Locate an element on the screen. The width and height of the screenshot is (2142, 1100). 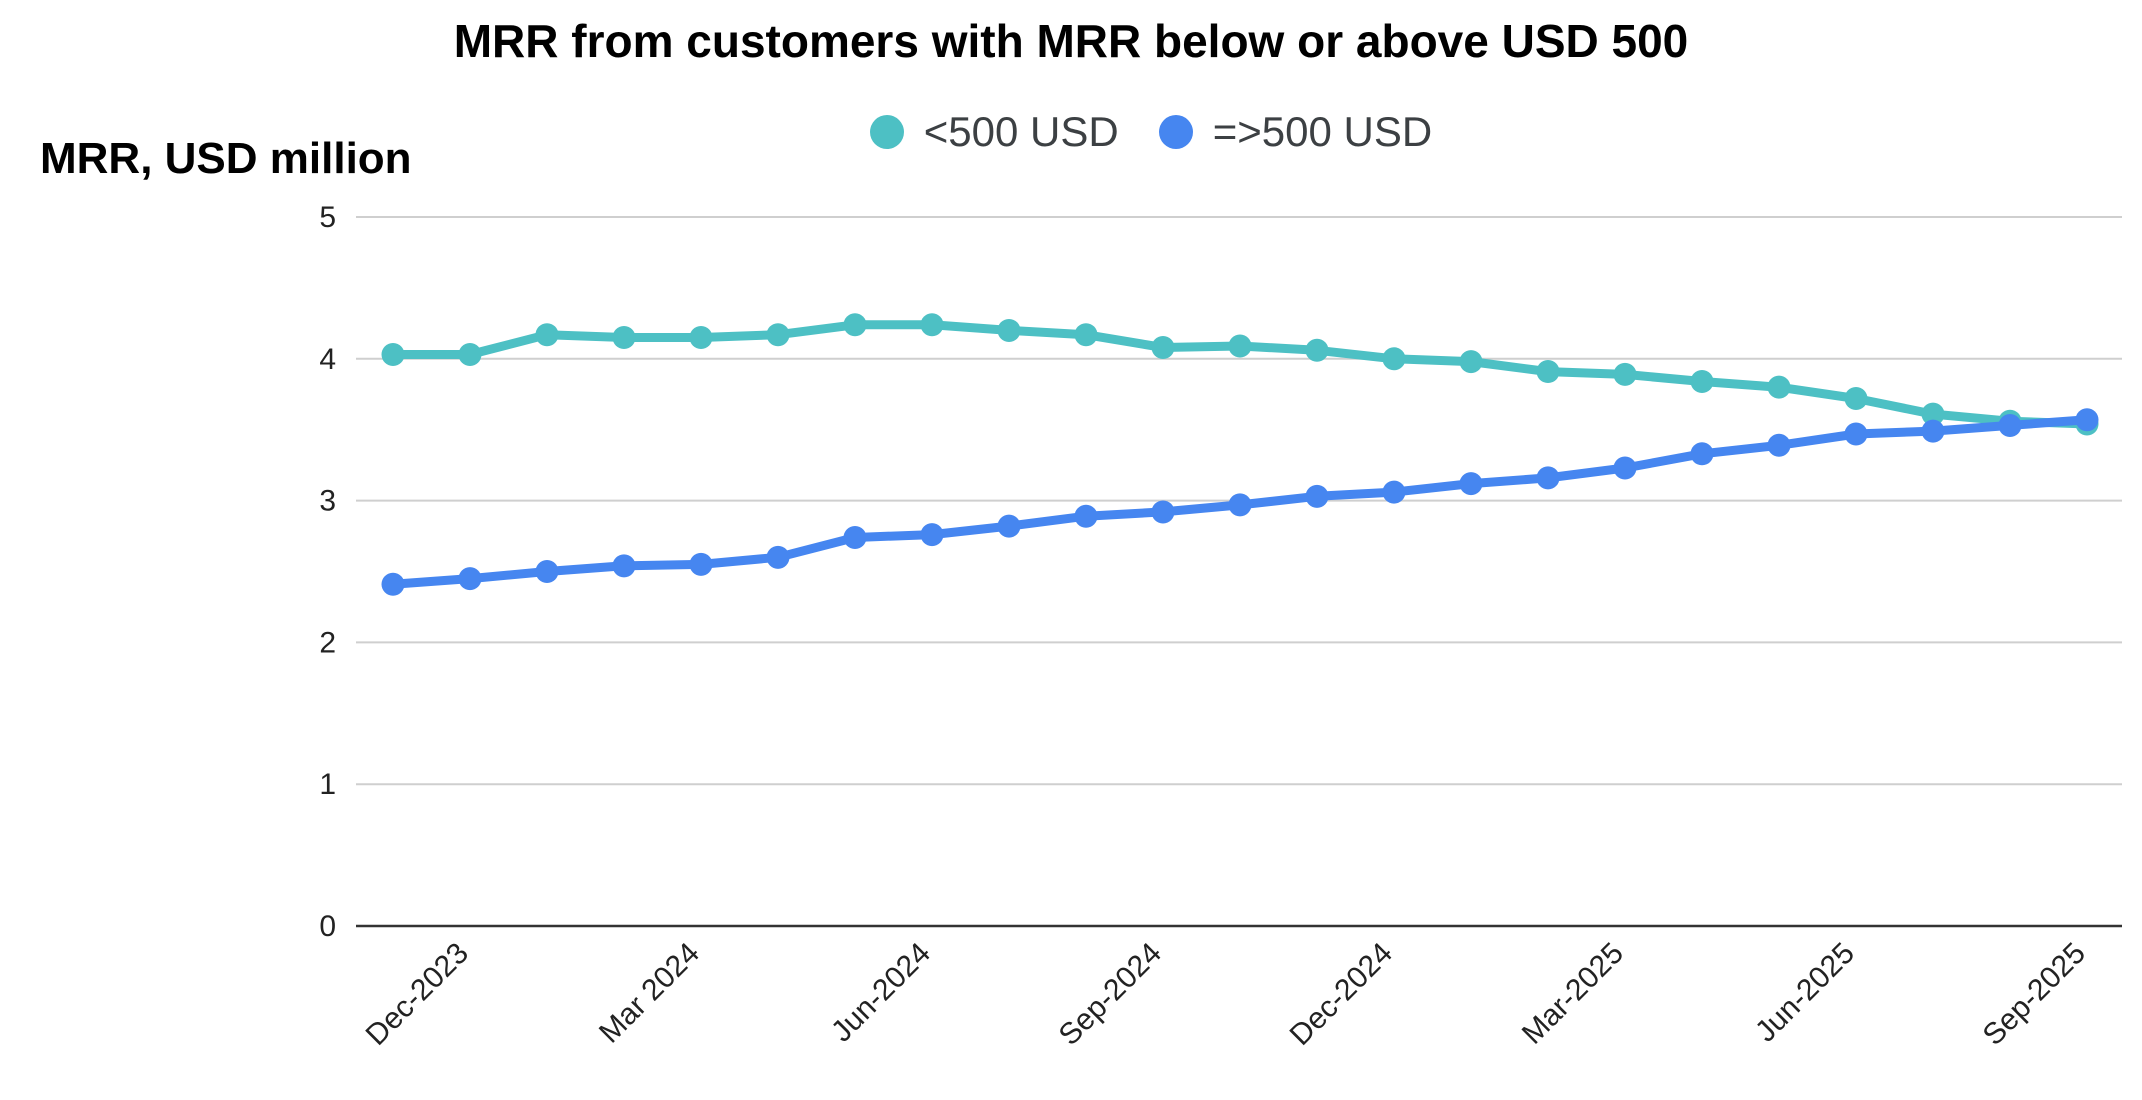
x-tick-label: Mar 2024 is located at coordinates (649, 993).